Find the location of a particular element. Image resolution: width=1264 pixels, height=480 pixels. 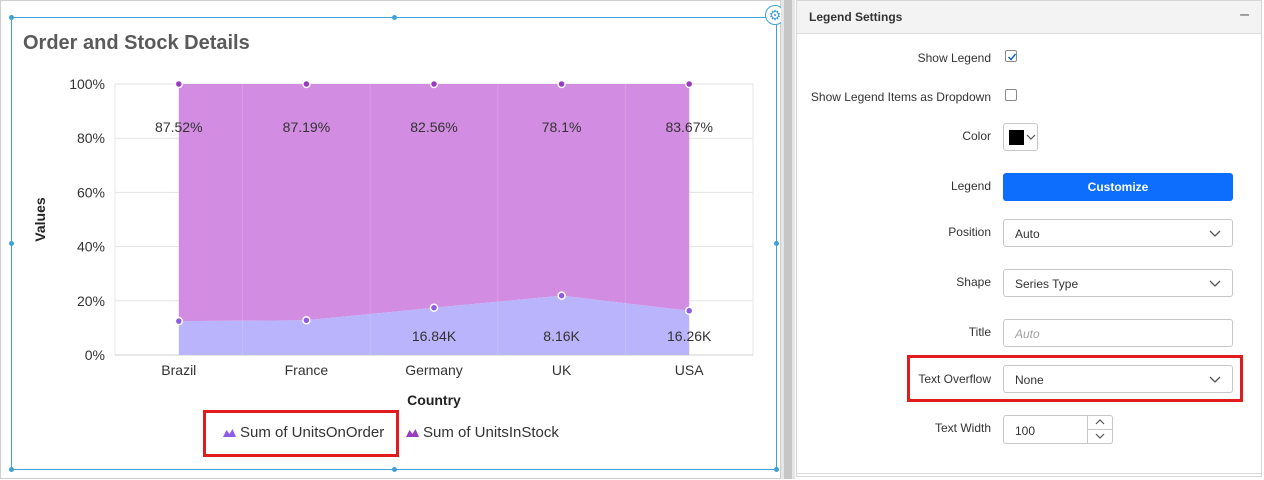

y-tick-label: 100% is located at coordinates (87, 84).